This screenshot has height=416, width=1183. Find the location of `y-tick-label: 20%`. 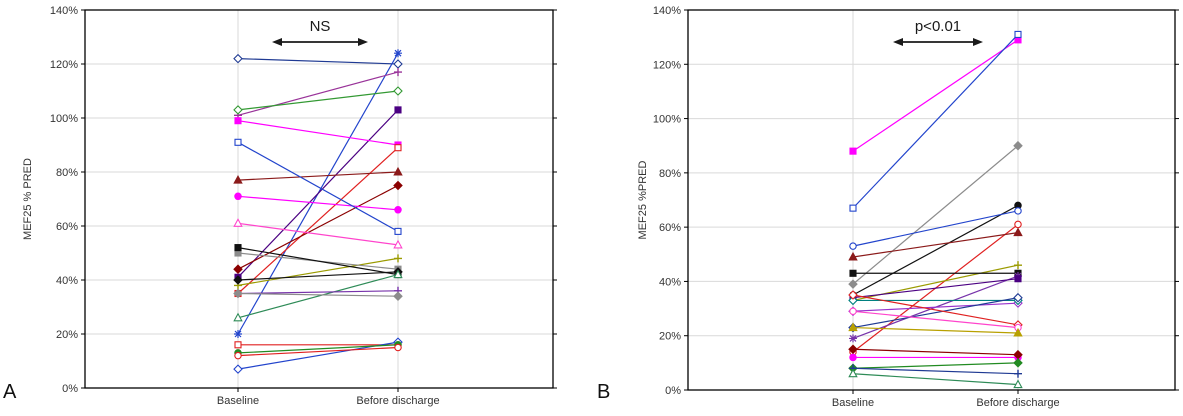

y-tick-label: 20% is located at coordinates (670, 337).